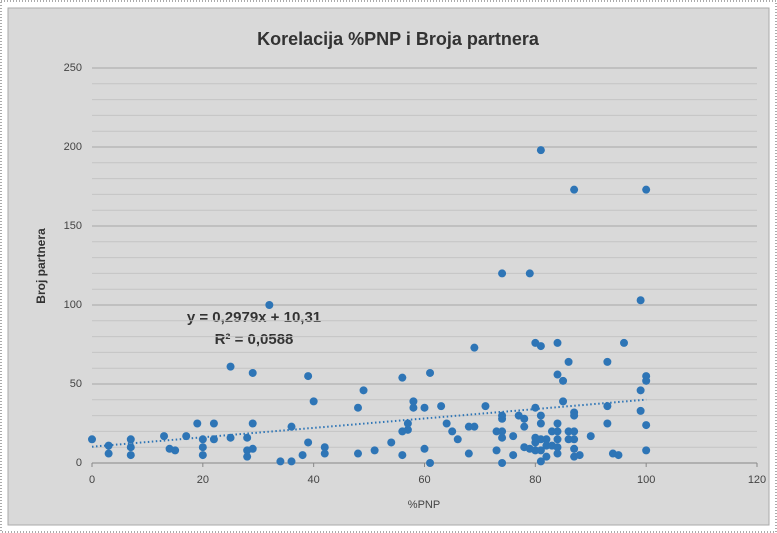  I want to click on y-axis-label: Broj partnera, so click(41, 266).